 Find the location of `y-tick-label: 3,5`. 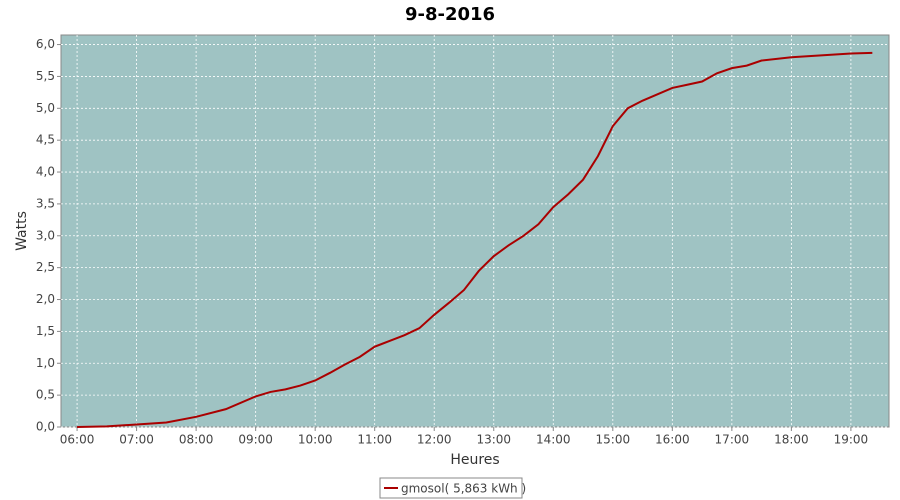

y-tick-label: 3,5 is located at coordinates (45, 203).